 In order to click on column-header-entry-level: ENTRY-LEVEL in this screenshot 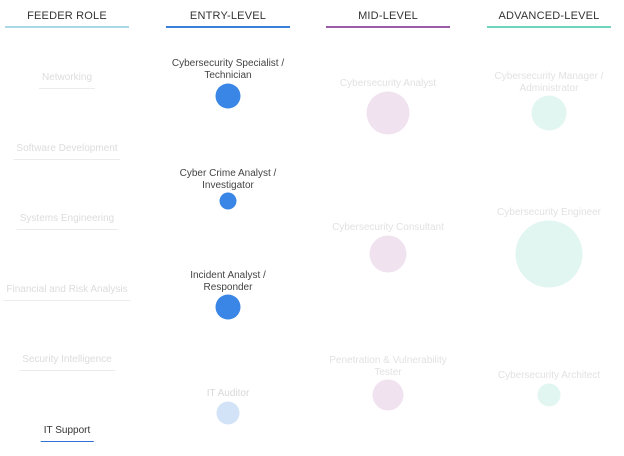, I will do `click(228, 19)`.